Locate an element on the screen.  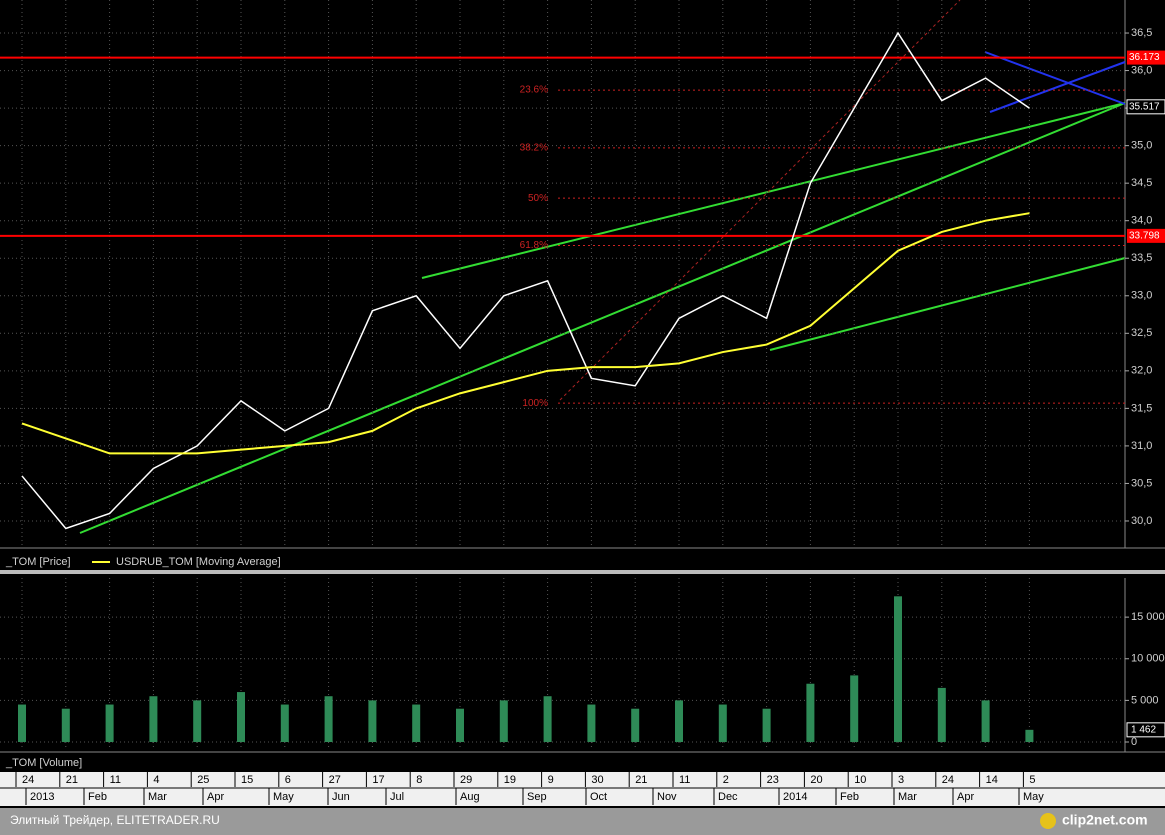
y-tick-label: 35,0 is located at coordinates (1141, 146).